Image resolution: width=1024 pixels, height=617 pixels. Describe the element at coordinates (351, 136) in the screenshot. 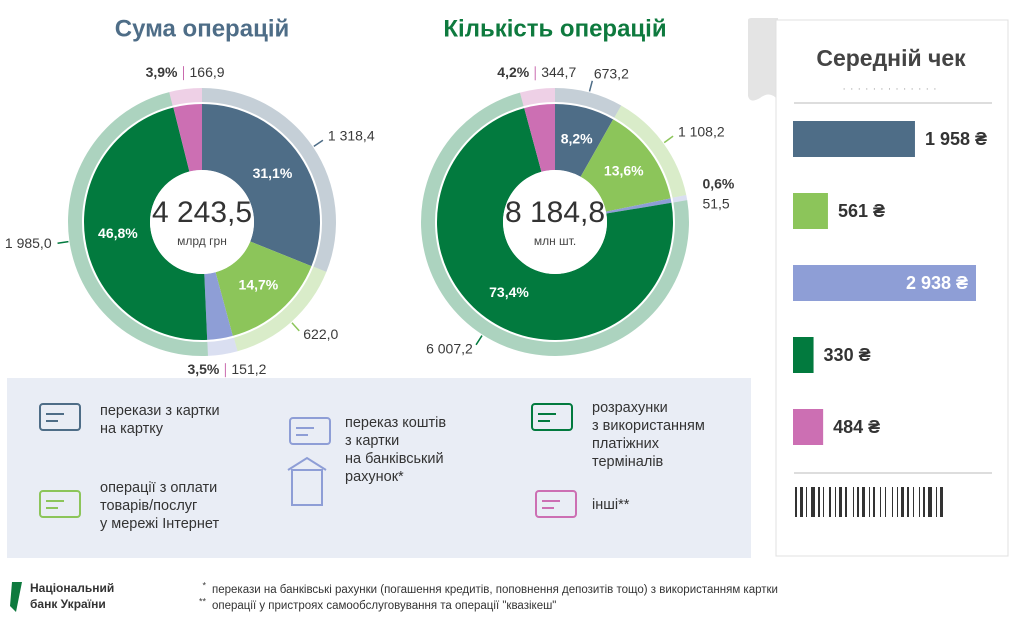

I see `amount-label: 1 318,4` at that location.